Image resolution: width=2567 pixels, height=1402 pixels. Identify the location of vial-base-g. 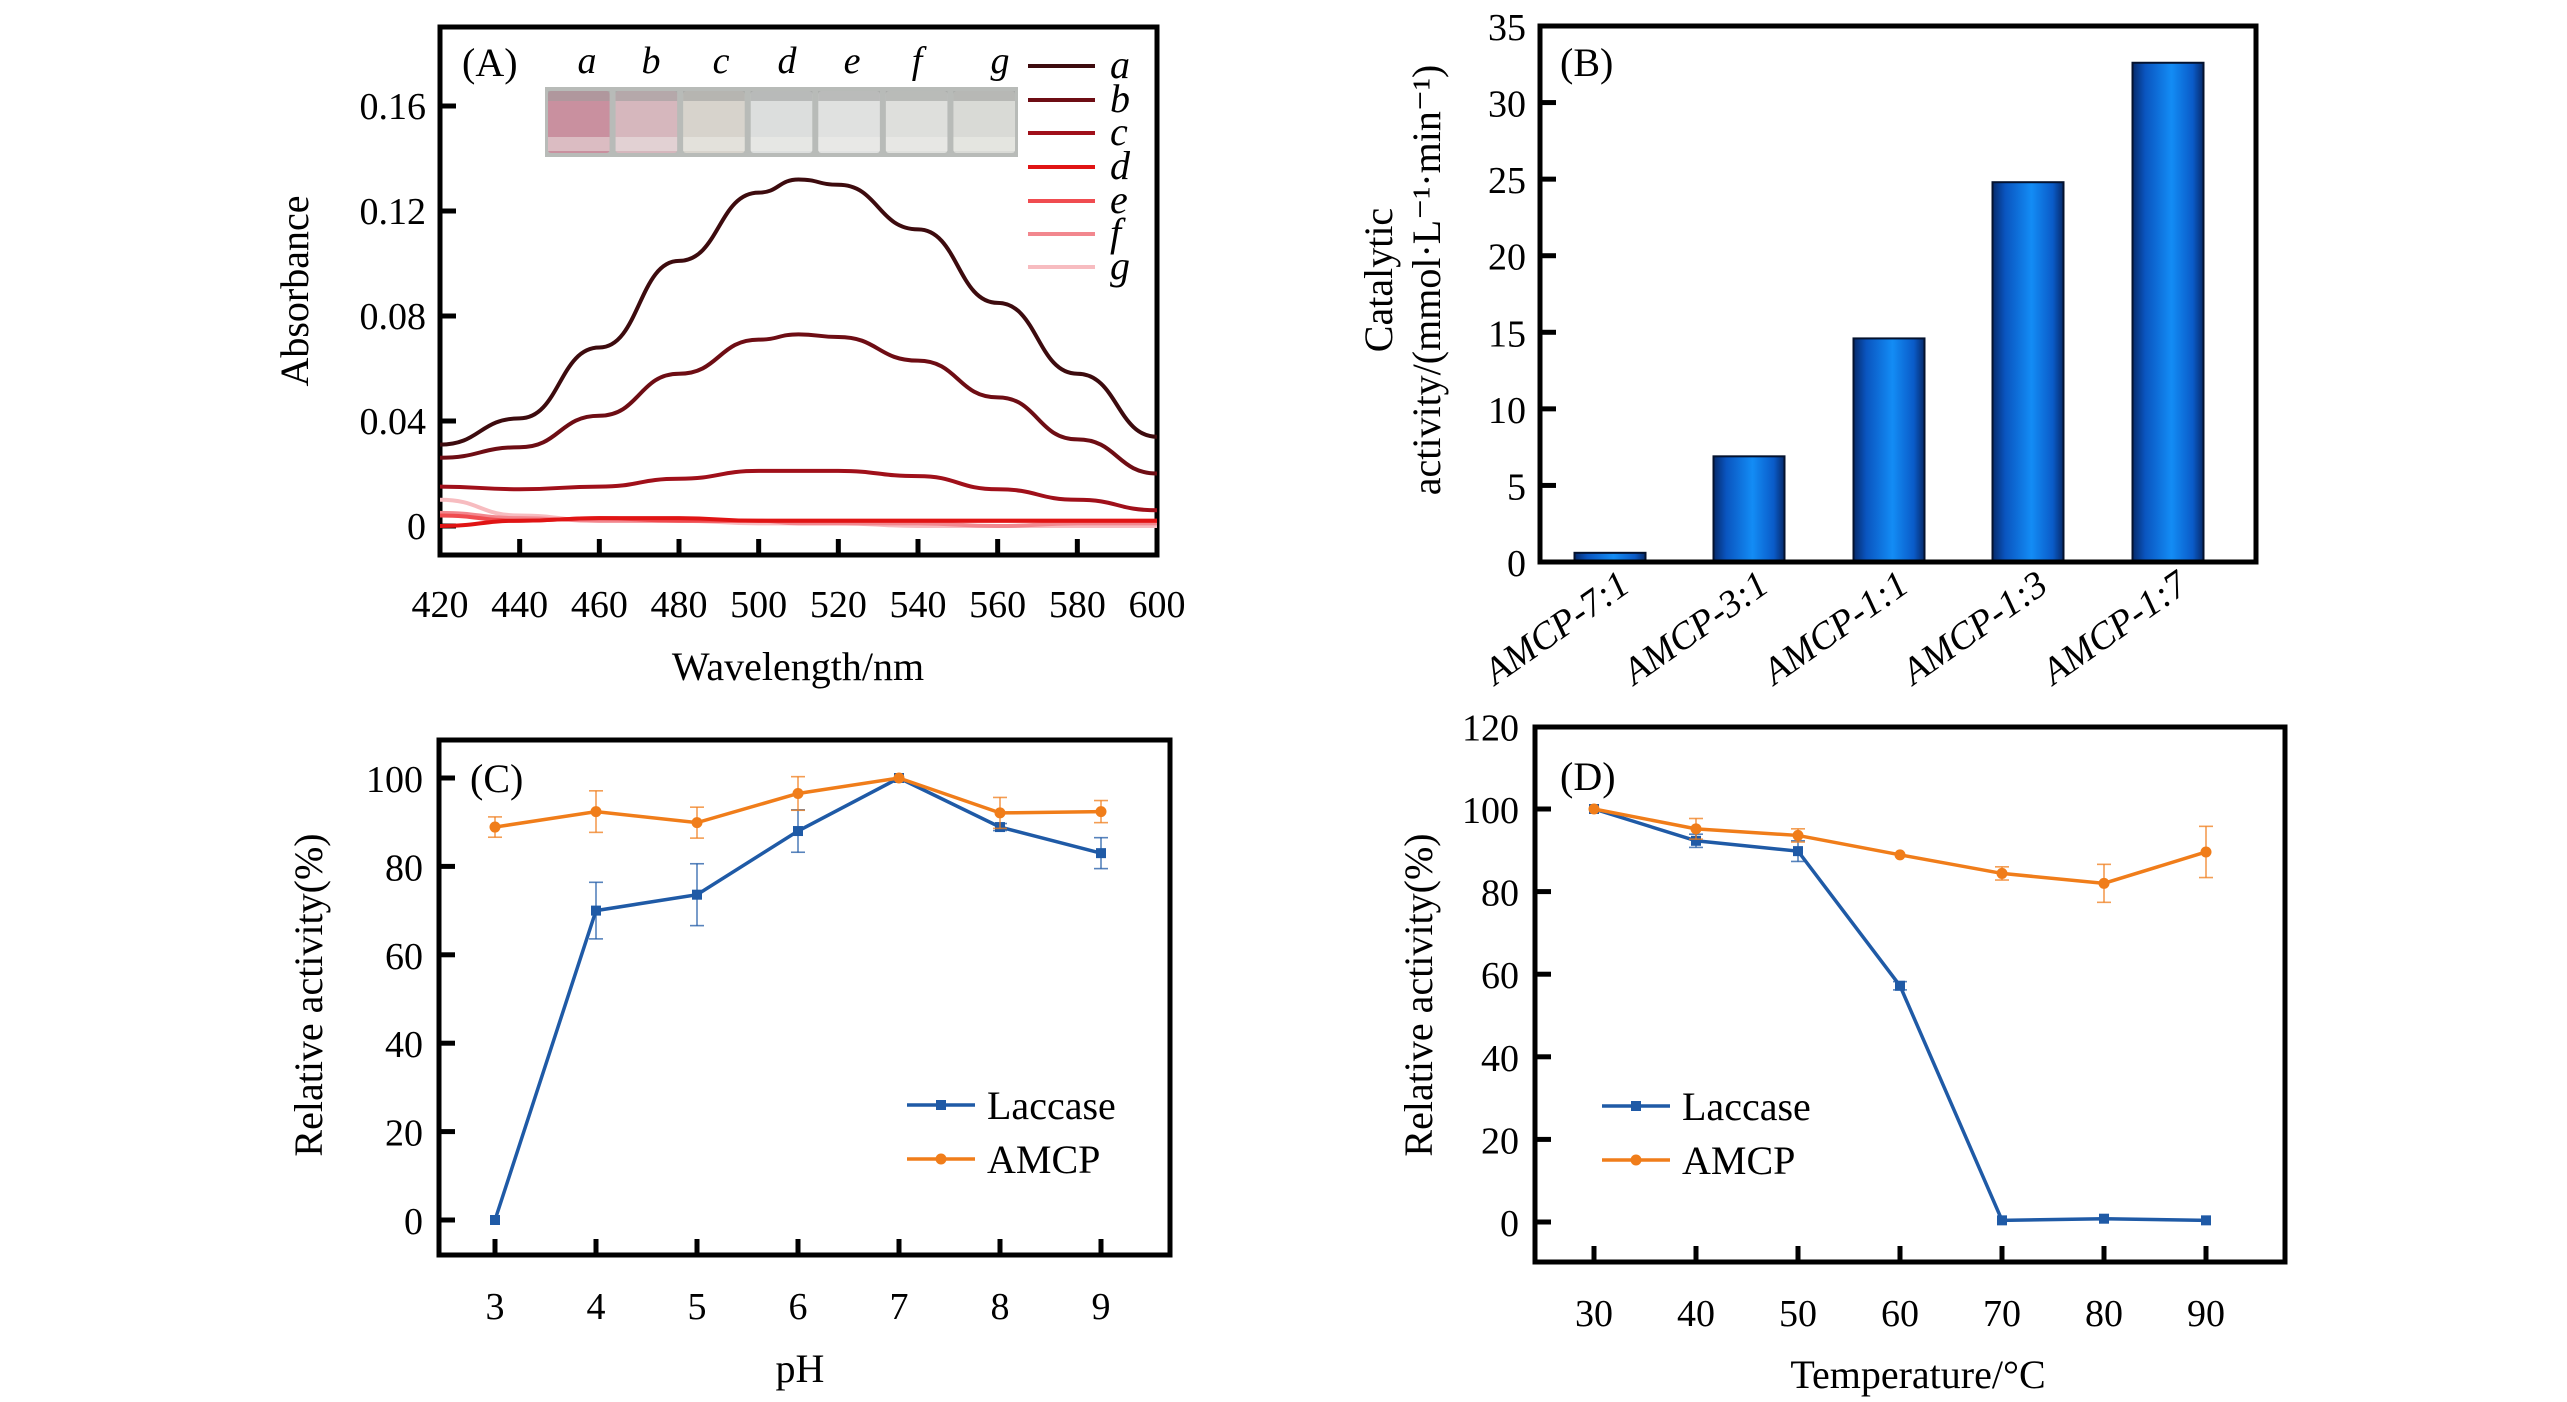
(984, 144).